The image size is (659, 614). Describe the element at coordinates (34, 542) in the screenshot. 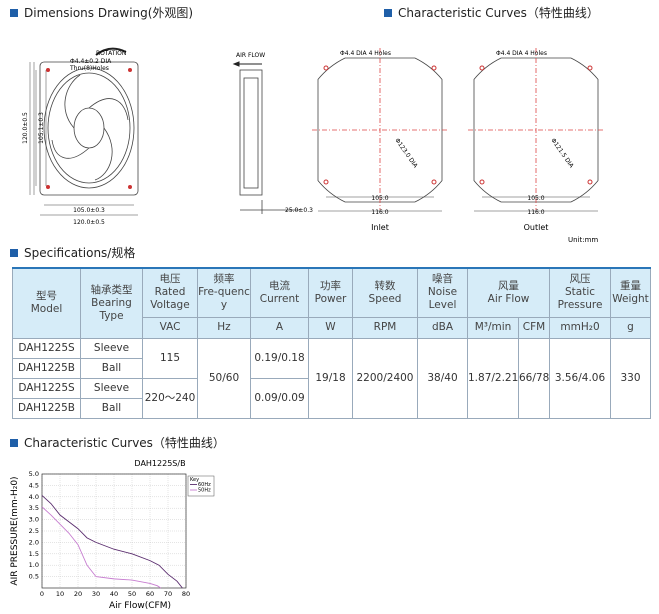

I see `y-tick-label: 2.0` at that location.